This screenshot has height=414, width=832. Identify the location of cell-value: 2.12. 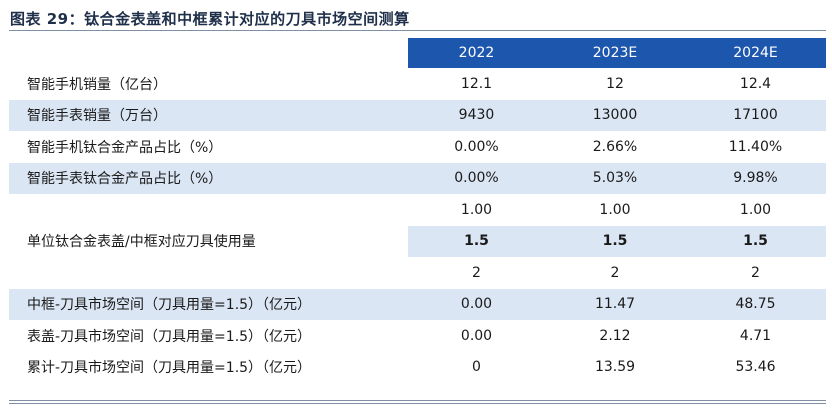
(615, 335).